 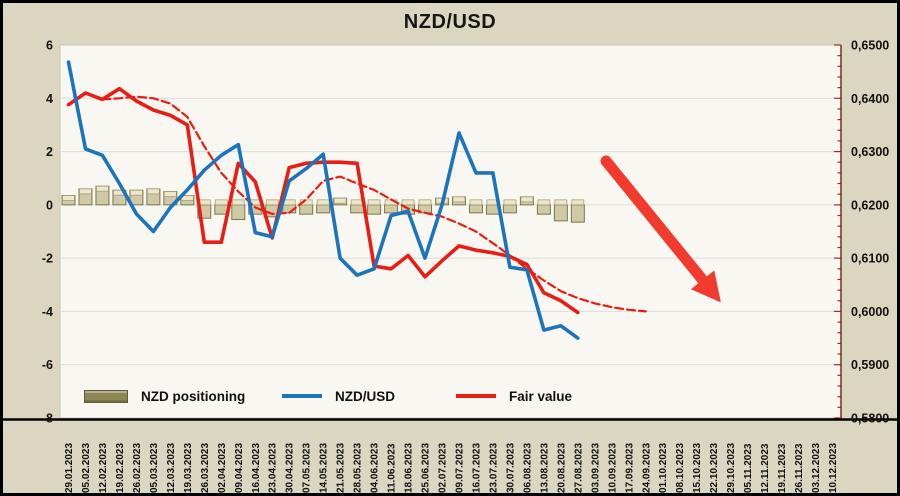 What do you see at coordinates (514, 396) in the screenshot?
I see `legend-item-fair-value: Fair value` at bounding box center [514, 396].